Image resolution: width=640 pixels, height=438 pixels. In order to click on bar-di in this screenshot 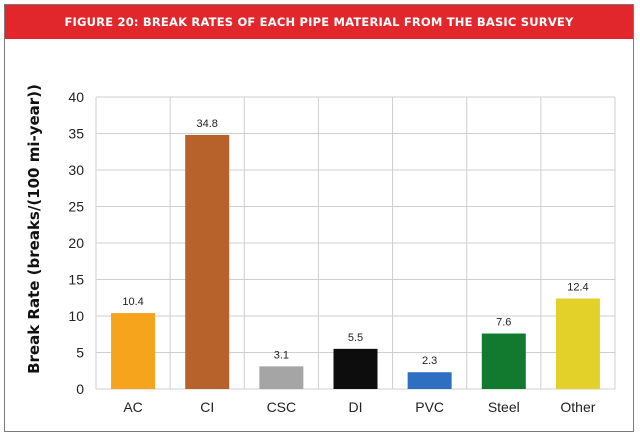, I will do `click(355, 368)`.